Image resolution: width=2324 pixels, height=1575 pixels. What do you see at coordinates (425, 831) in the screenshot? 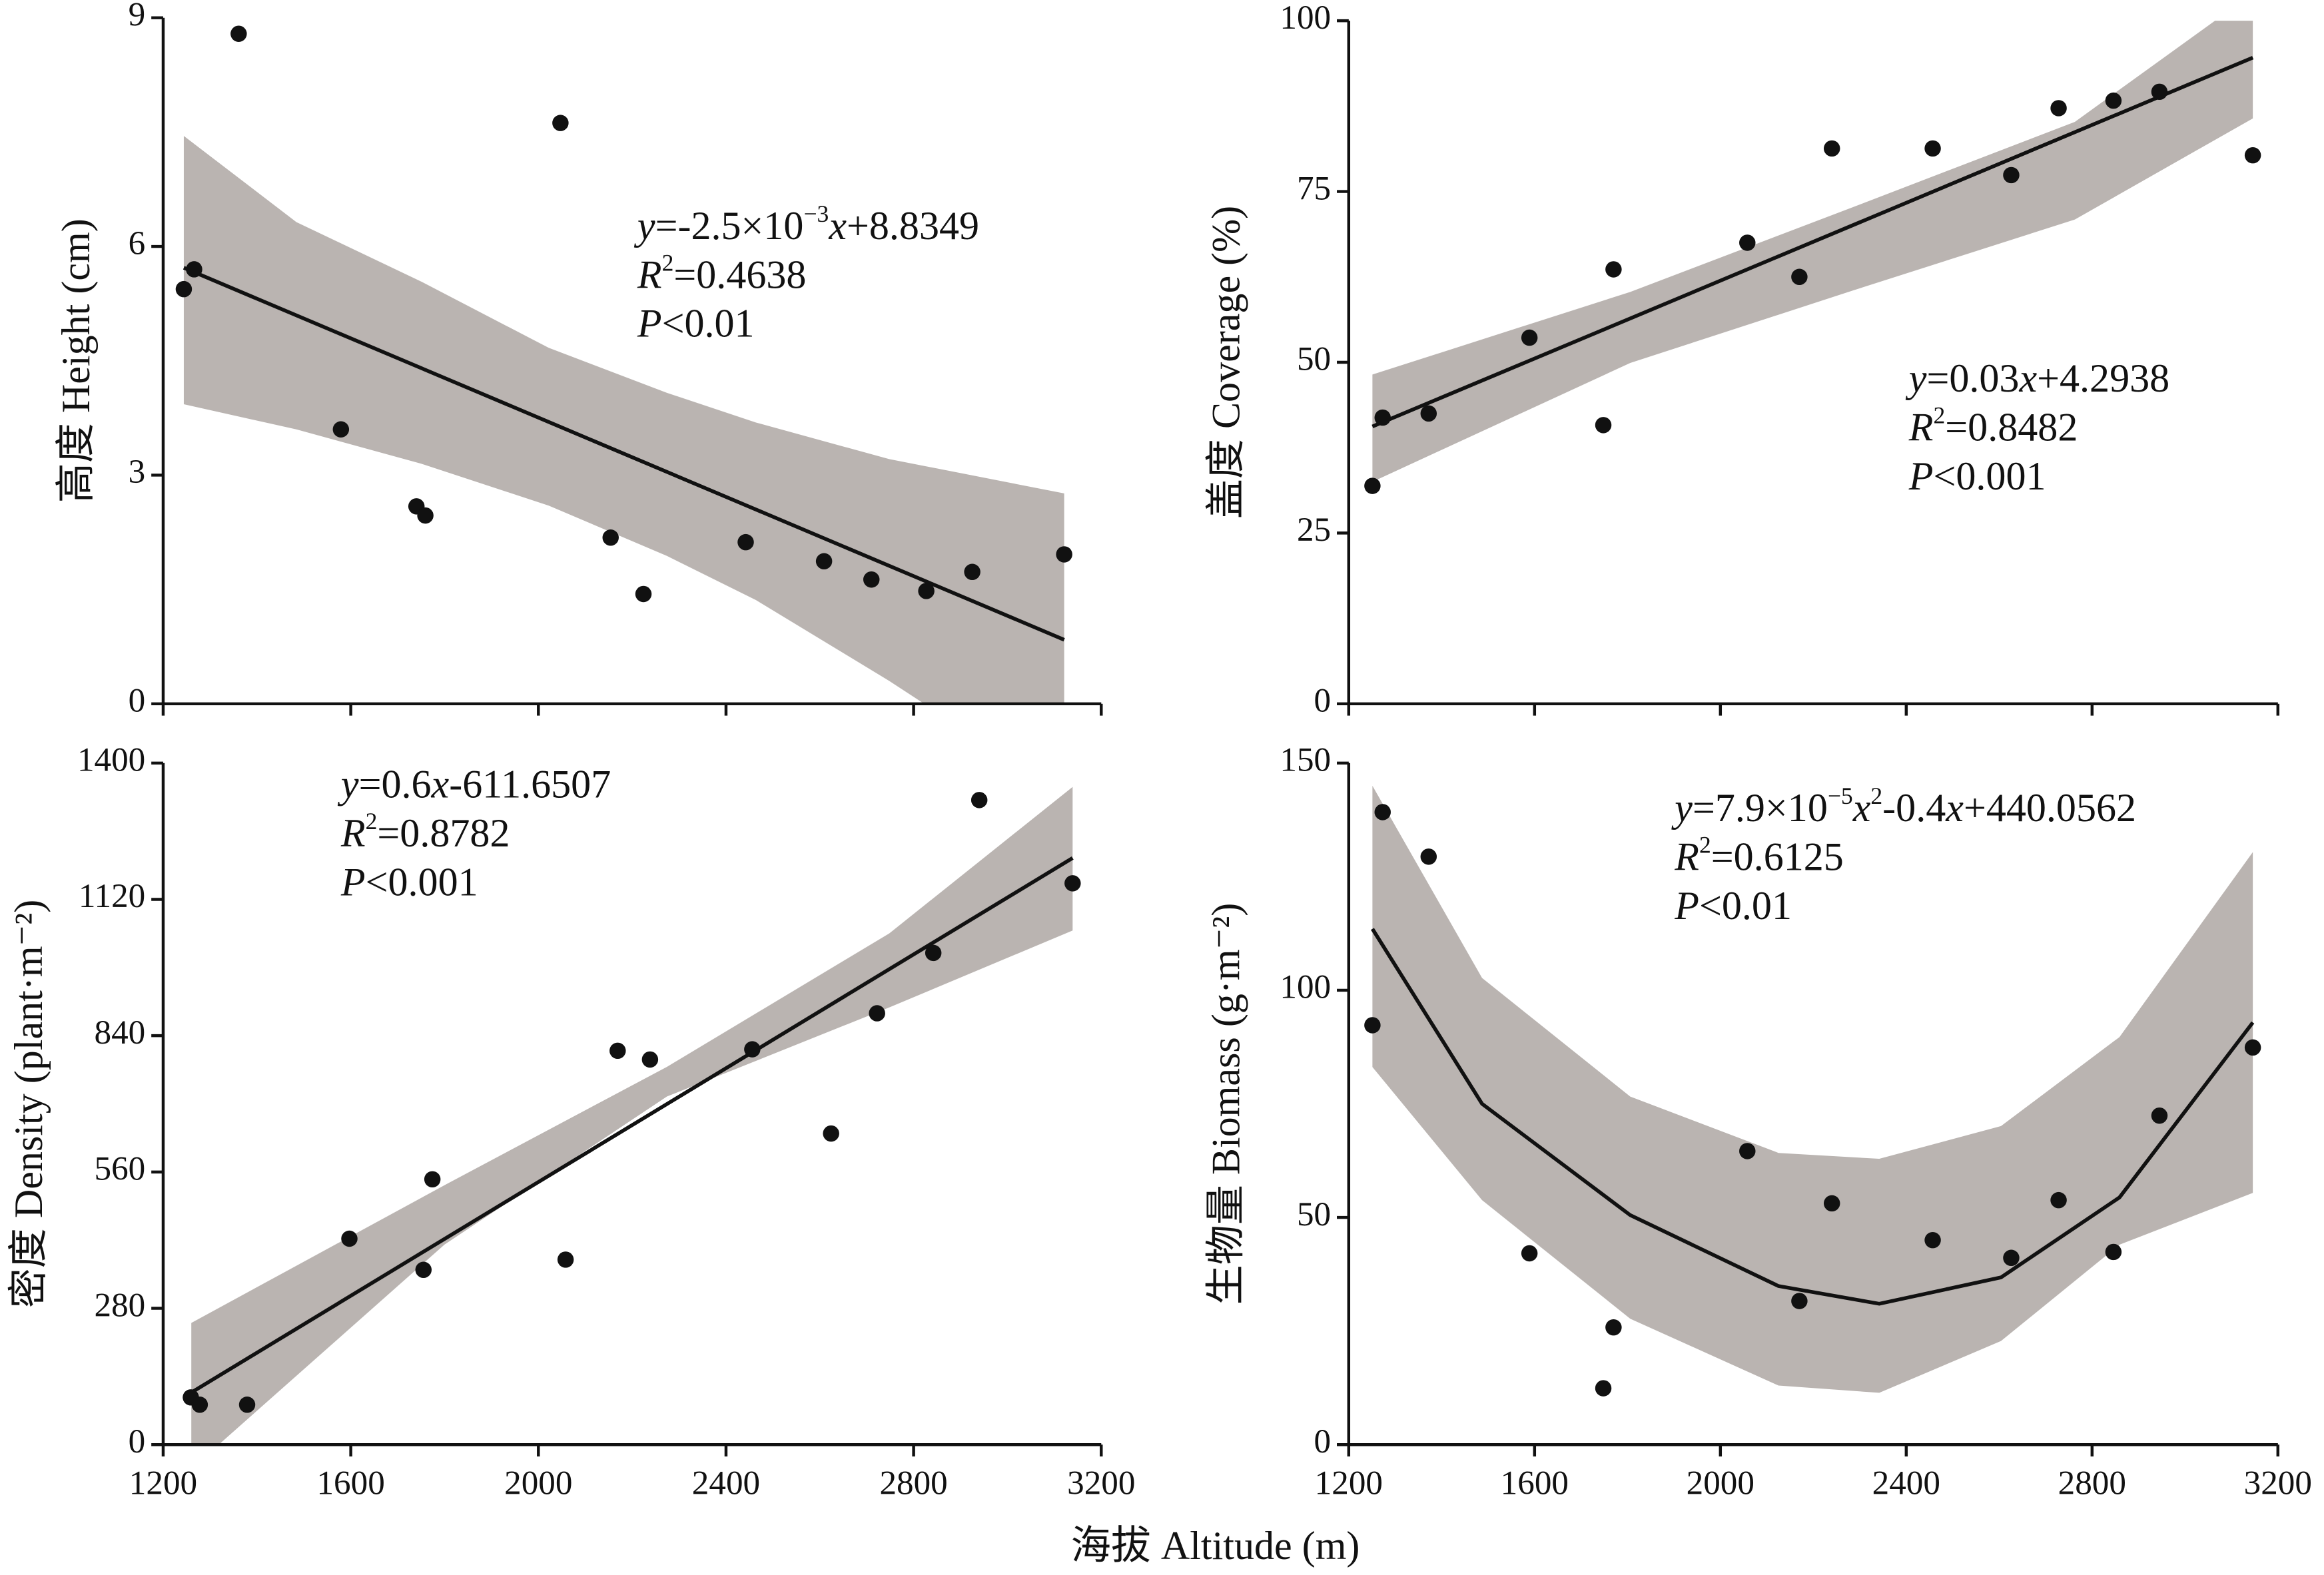
I see `annotation-line: R2=0.8782` at bounding box center [425, 831].